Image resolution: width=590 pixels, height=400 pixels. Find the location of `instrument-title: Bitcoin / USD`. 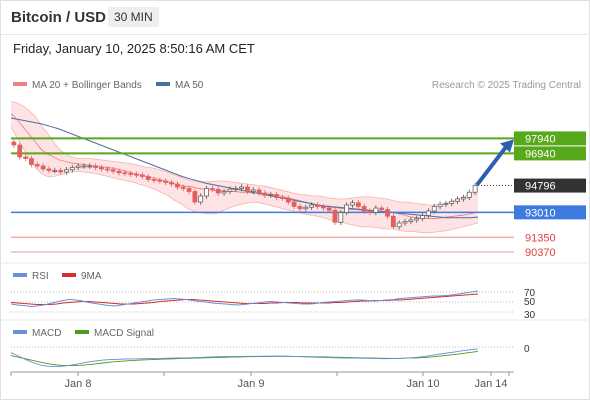

instrument-title: Bitcoin / USD is located at coordinates (59, 17).